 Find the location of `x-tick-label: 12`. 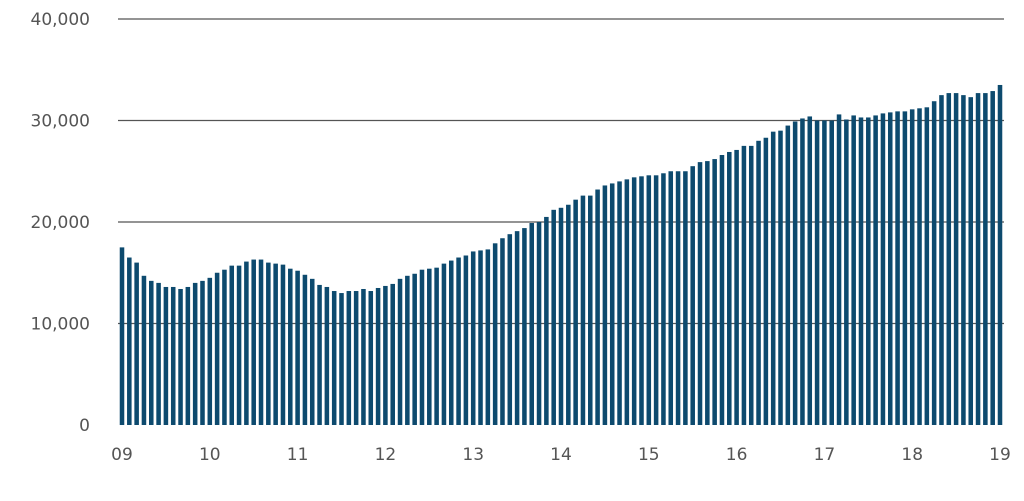

x-tick-label: 12 is located at coordinates (386, 455).